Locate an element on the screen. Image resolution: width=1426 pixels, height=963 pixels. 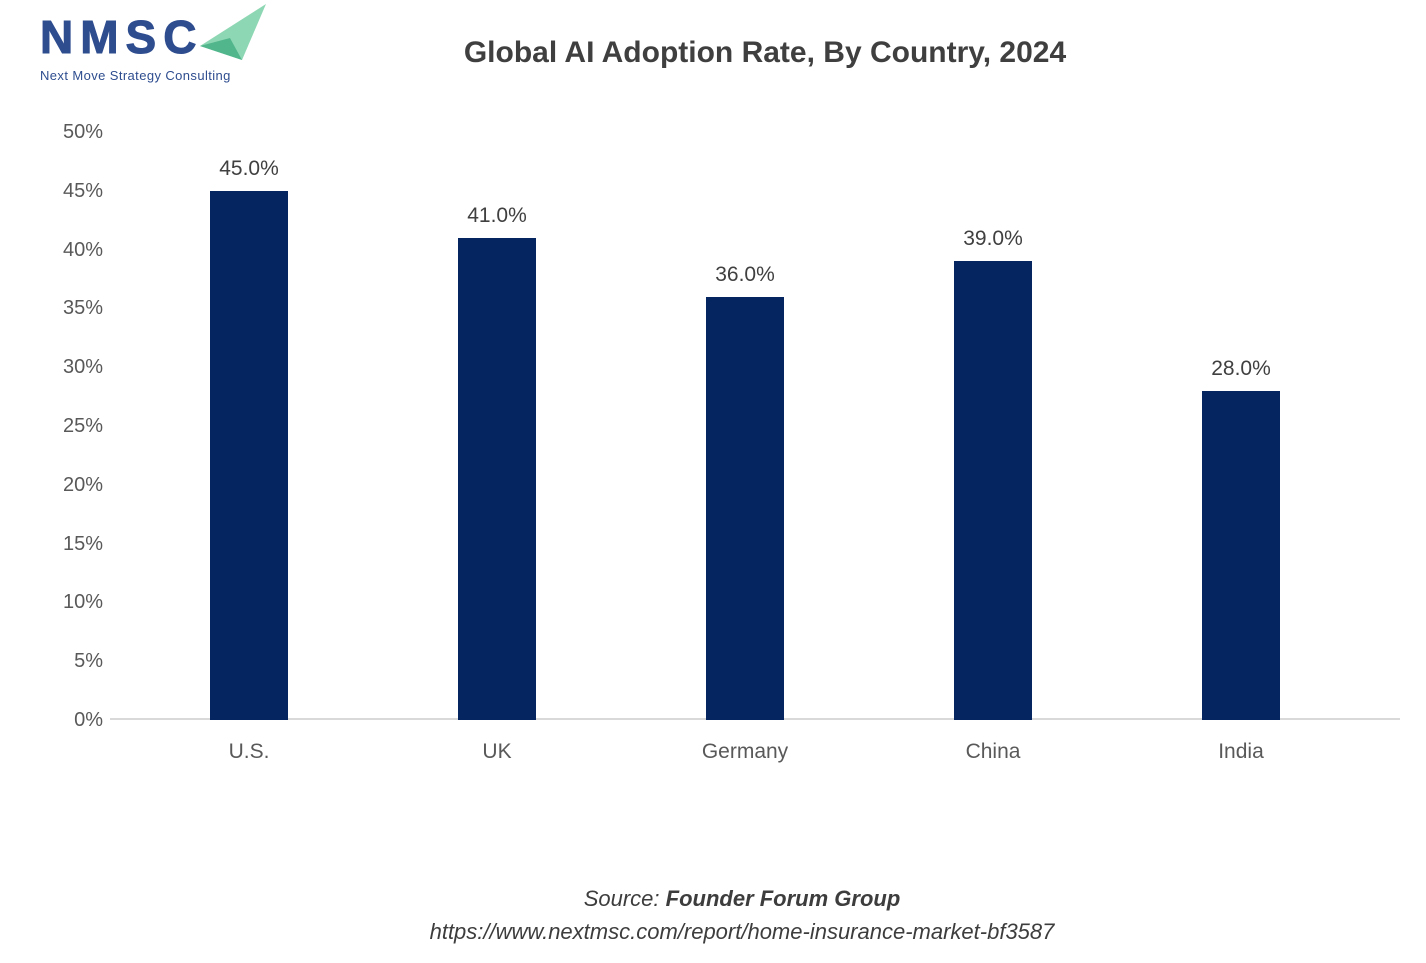
logo-row: NMSC is located at coordinates (152, 35).